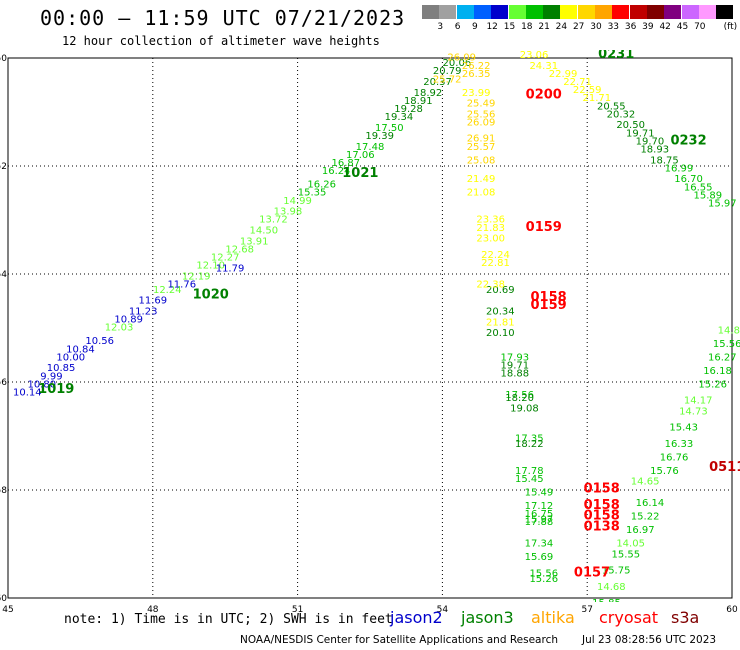 The width and height of the screenshot is (740, 650). Describe the element at coordinates (196, 276) in the screenshot. I see `swh-value-label: 12.19` at that location.